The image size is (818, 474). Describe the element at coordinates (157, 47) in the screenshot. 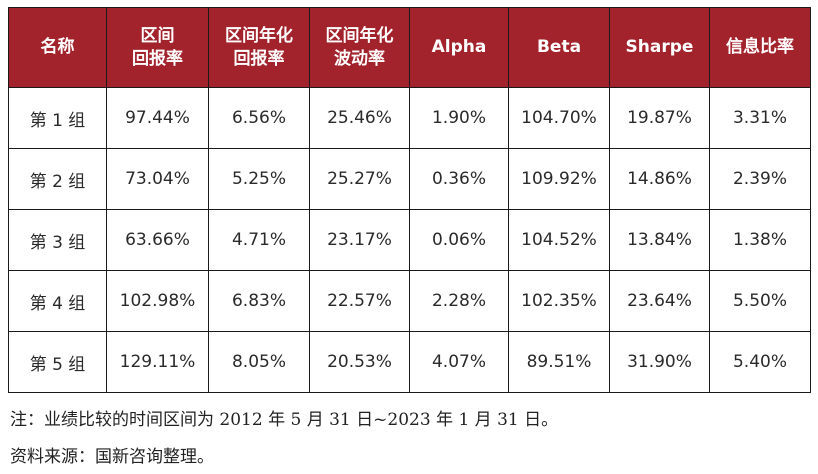

I see `header-period-return: 区间 回报率` at that location.